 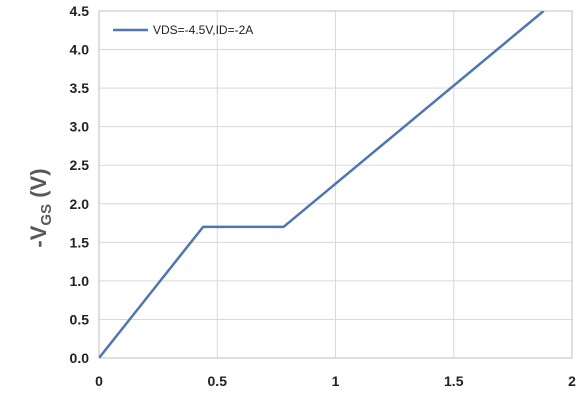 What do you see at coordinates (80, 11) in the screenshot?
I see `y-tick-label: 4.5` at bounding box center [80, 11].